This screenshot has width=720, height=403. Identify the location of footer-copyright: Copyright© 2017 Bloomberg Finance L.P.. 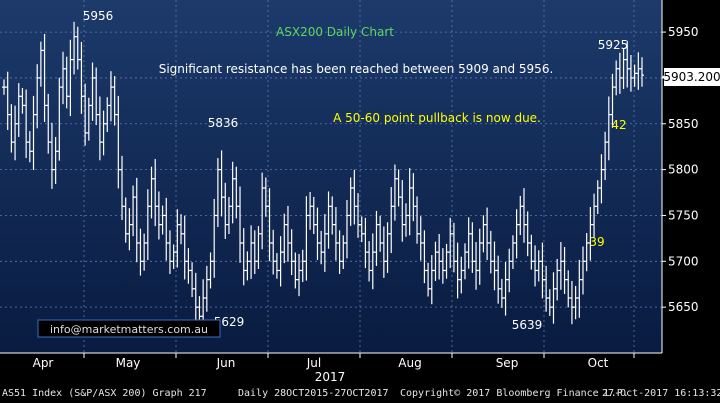
(514, 393).